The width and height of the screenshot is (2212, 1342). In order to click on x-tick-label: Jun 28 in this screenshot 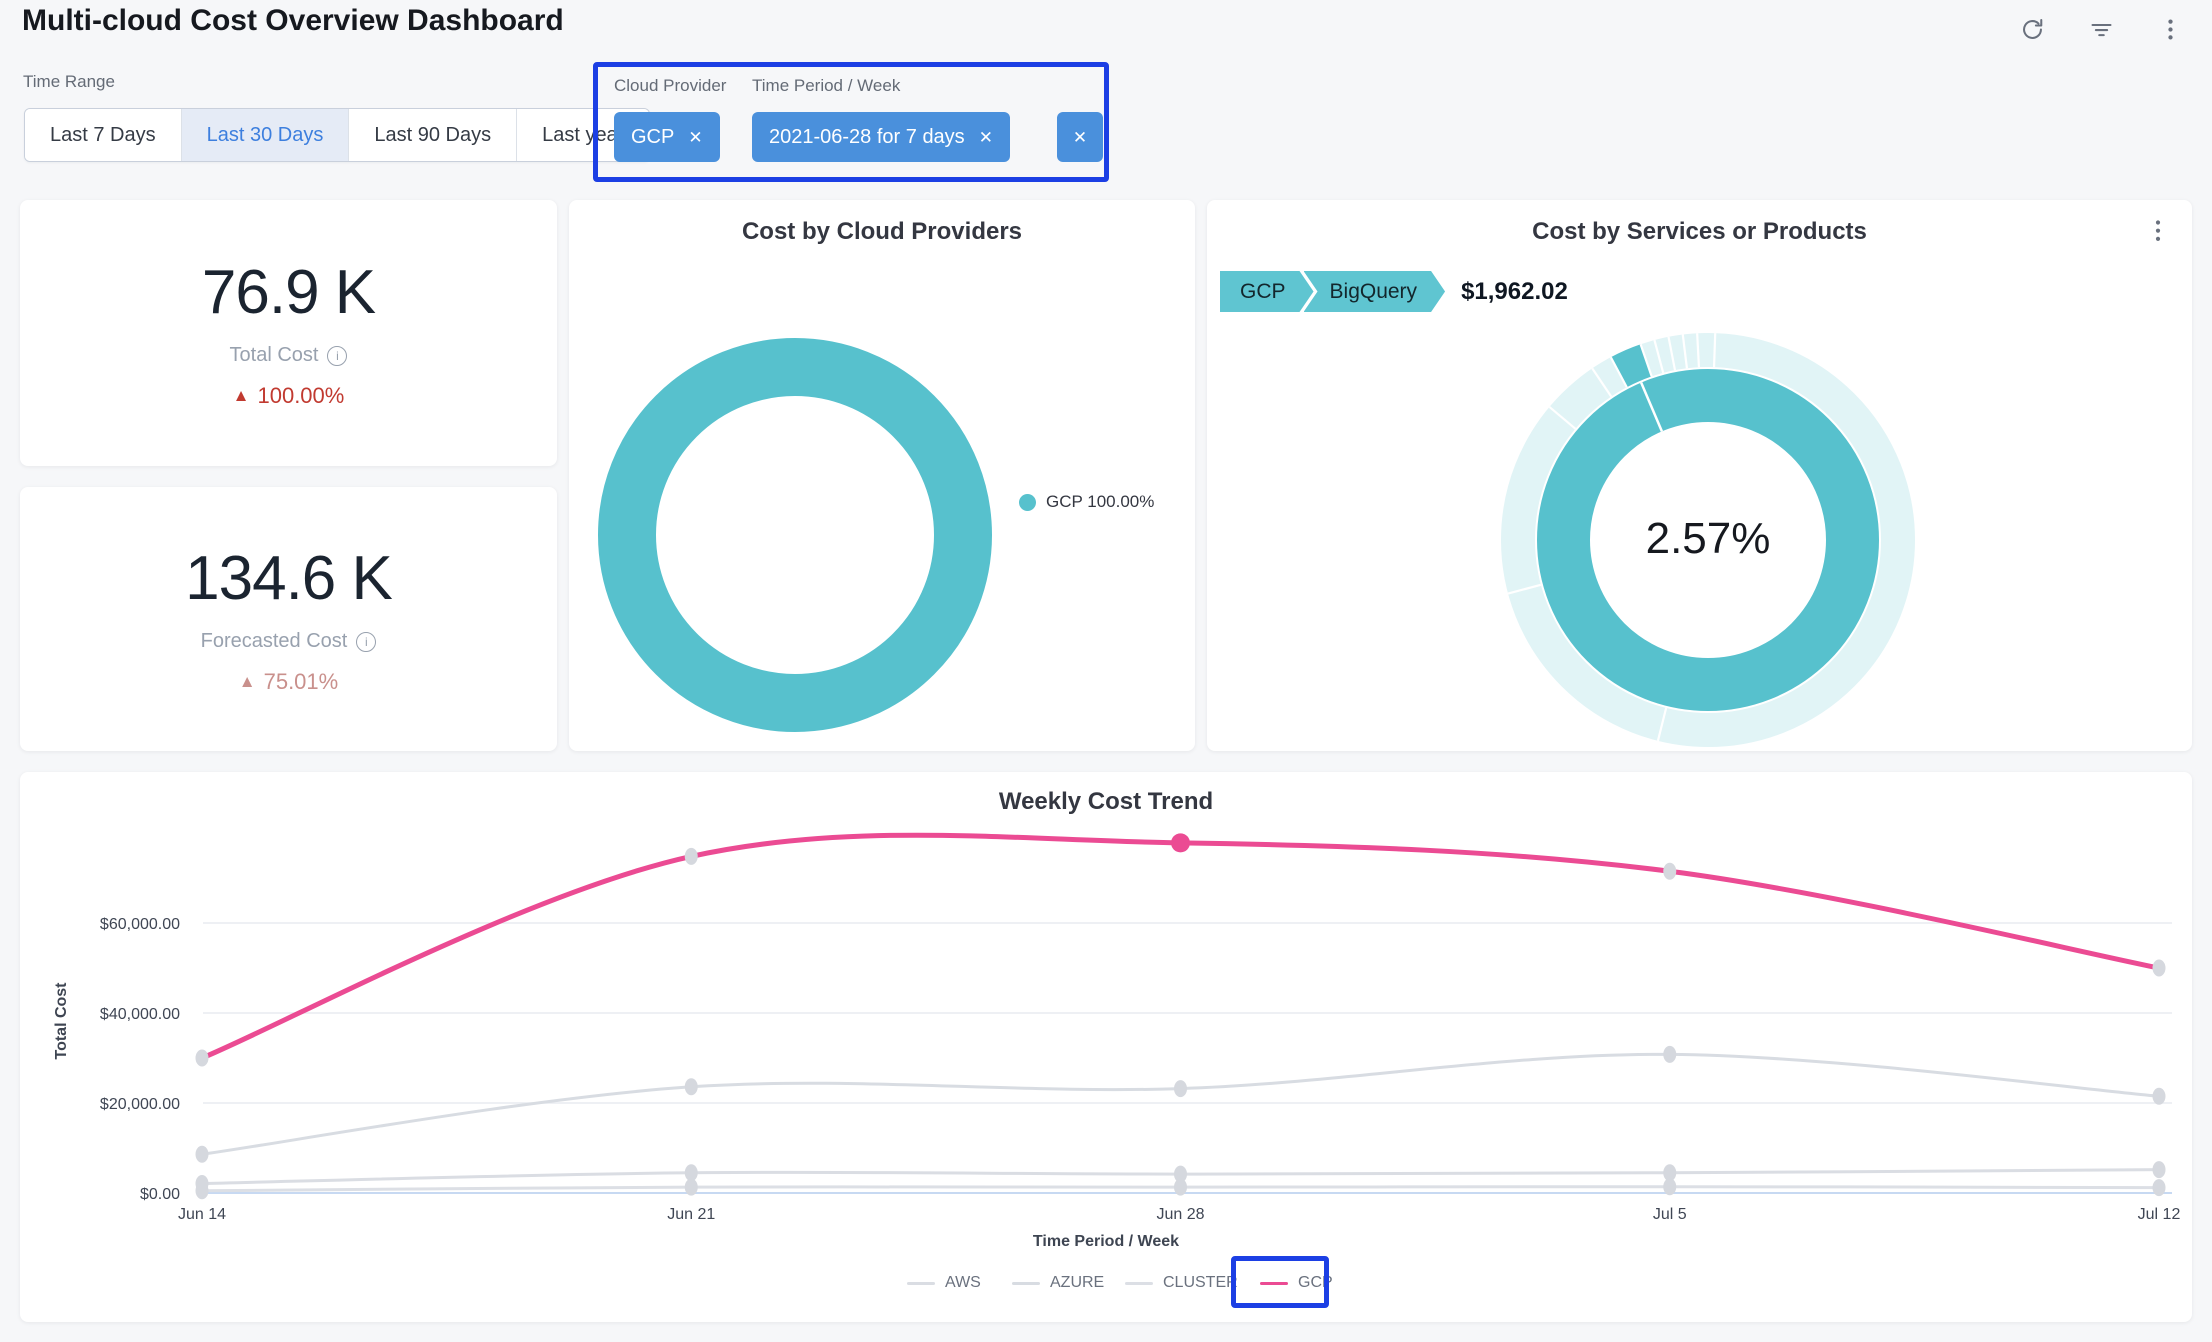, I will do `click(1180, 1214)`.